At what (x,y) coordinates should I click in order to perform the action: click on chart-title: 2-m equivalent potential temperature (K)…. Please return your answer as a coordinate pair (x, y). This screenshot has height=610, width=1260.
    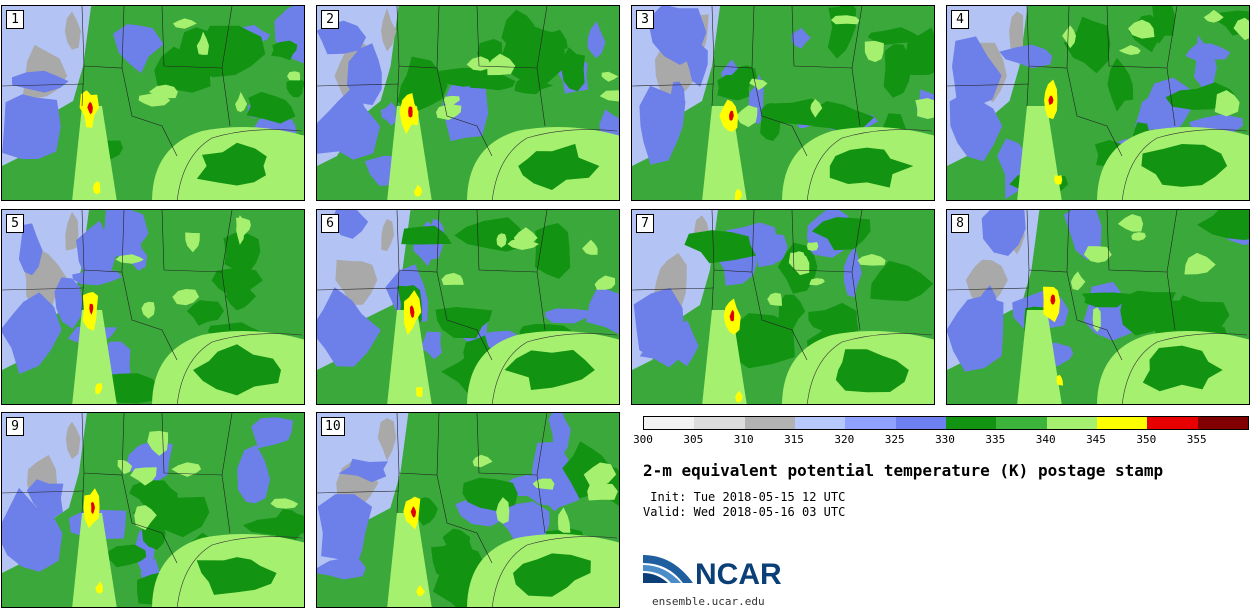
    Looking at the image, I should click on (903, 470).